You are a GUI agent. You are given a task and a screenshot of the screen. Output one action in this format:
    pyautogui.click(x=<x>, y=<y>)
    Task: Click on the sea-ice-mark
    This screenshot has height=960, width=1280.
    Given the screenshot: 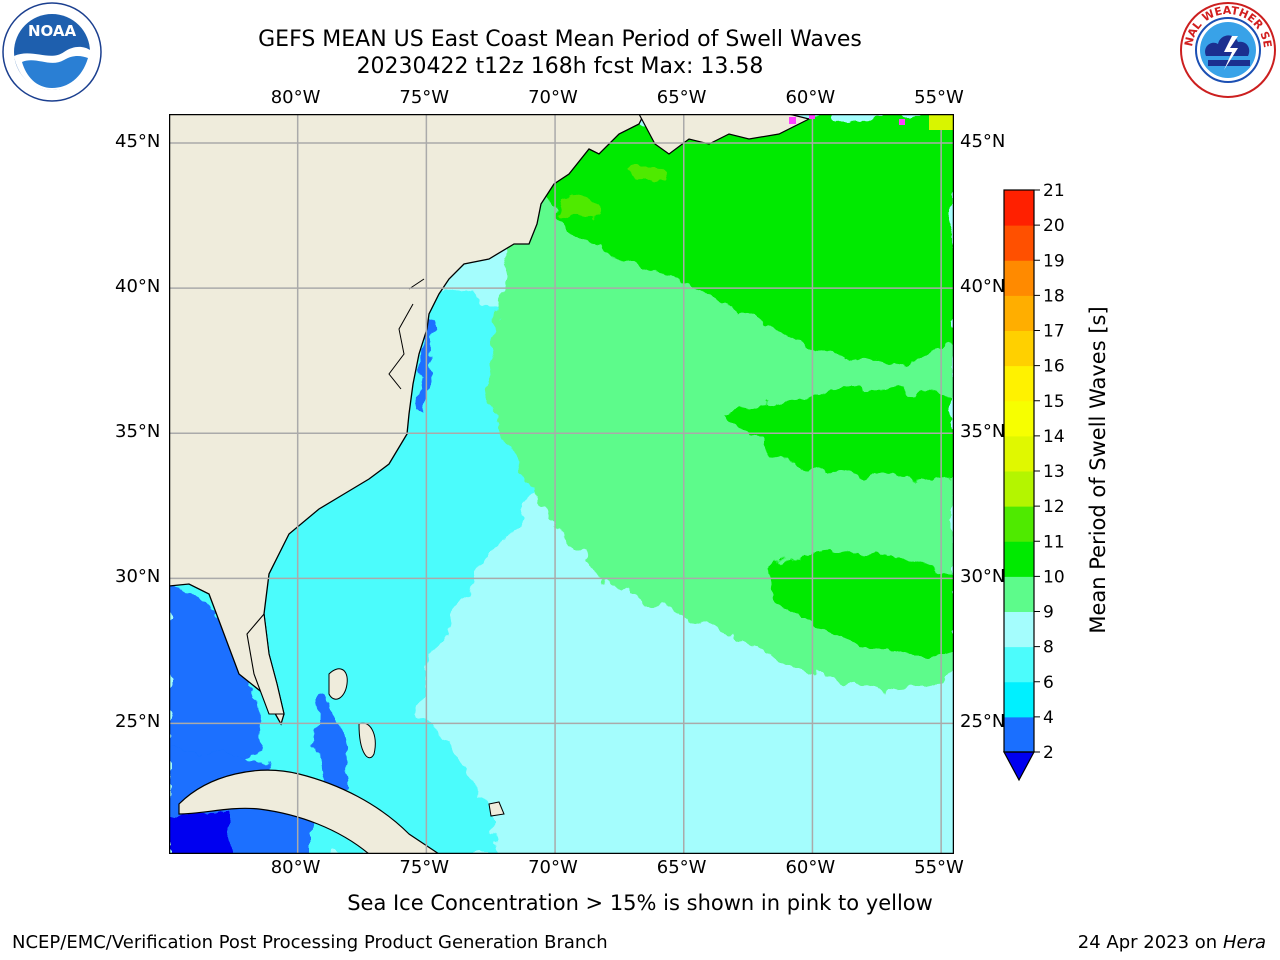 What is the action you would take?
    pyautogui.click(x=792, y=120)
    